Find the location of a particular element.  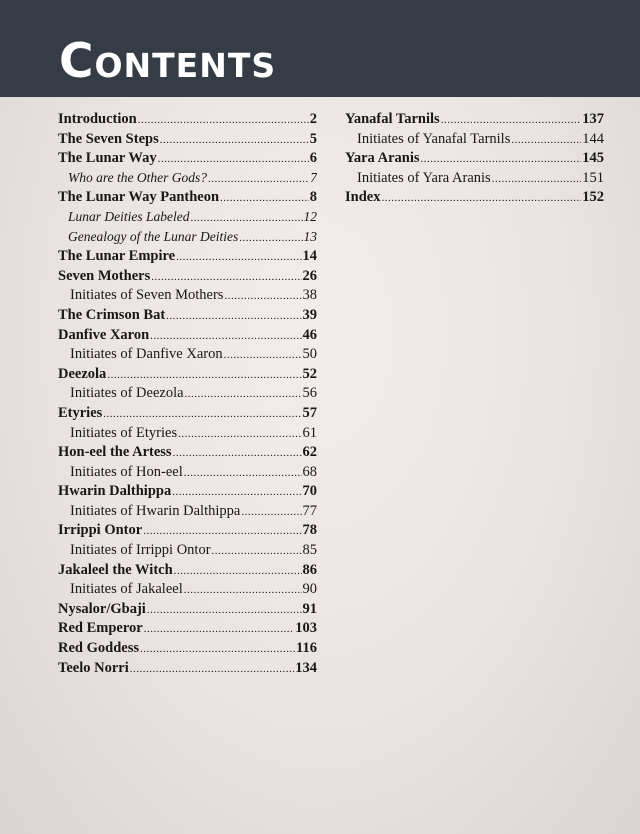

toc-entry: The Lunar Empire 14 is located at coordinates (187, 258).